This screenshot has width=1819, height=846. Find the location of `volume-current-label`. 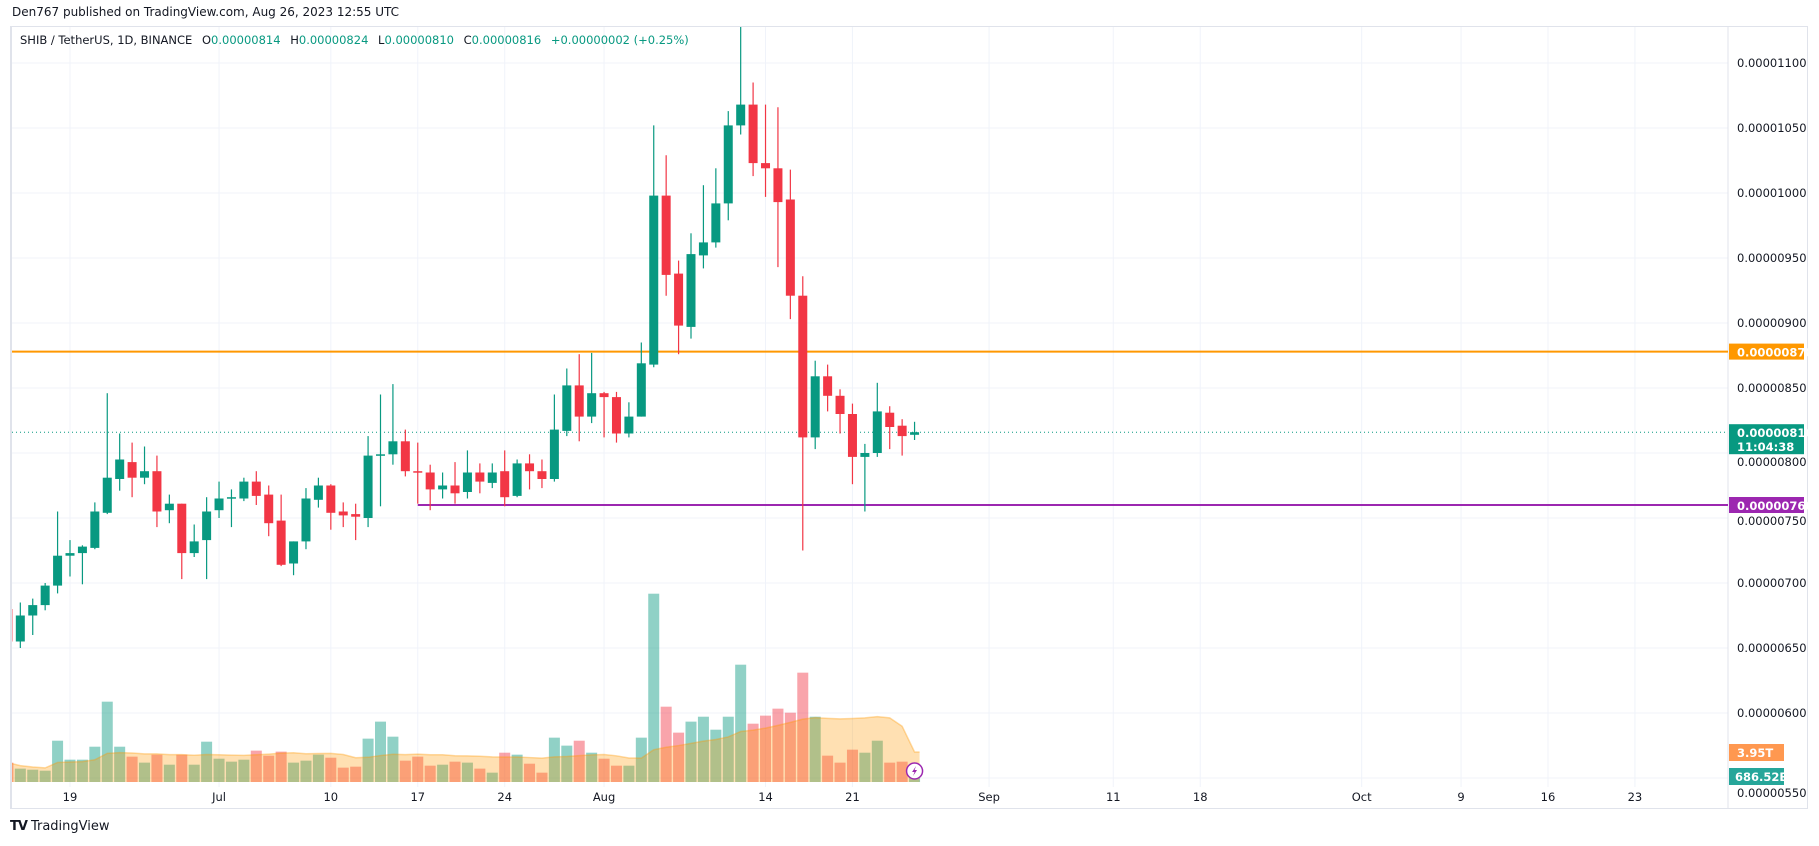

volume-current-label is located at coordinates (1756, 776).